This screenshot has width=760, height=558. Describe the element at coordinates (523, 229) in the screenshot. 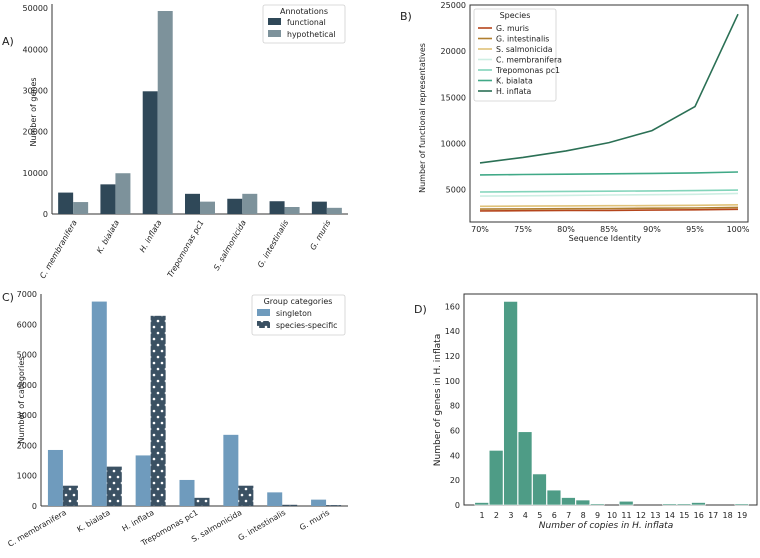

I see `x-tick-label-b: 75%` at that location.